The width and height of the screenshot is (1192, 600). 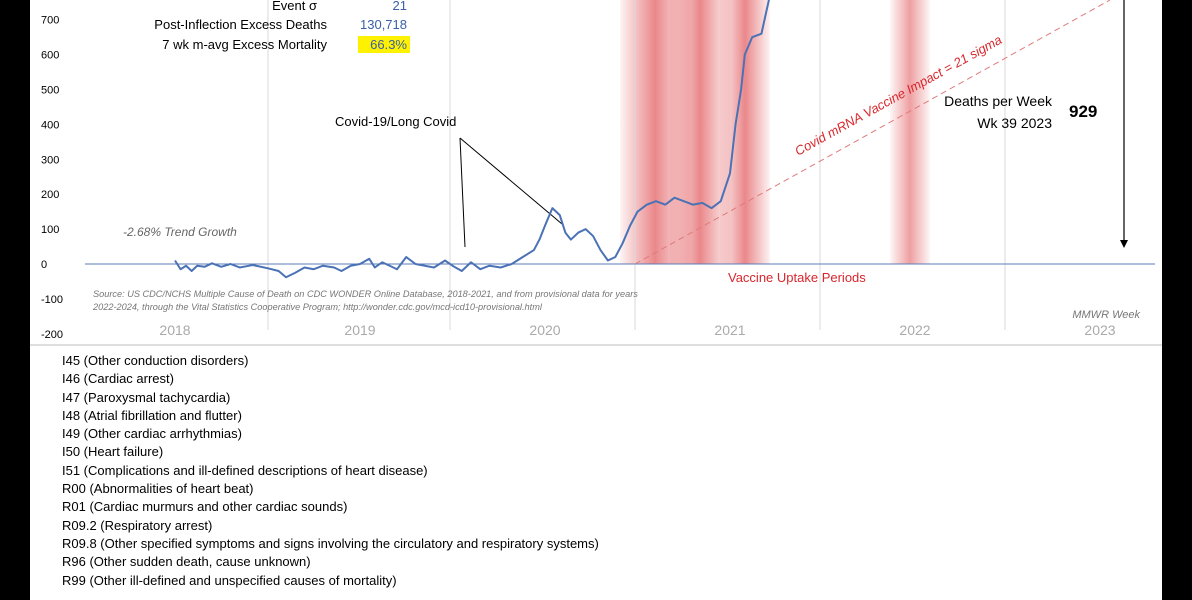 I want to click on y-tick-label: 500, so click(x=50, y=91).